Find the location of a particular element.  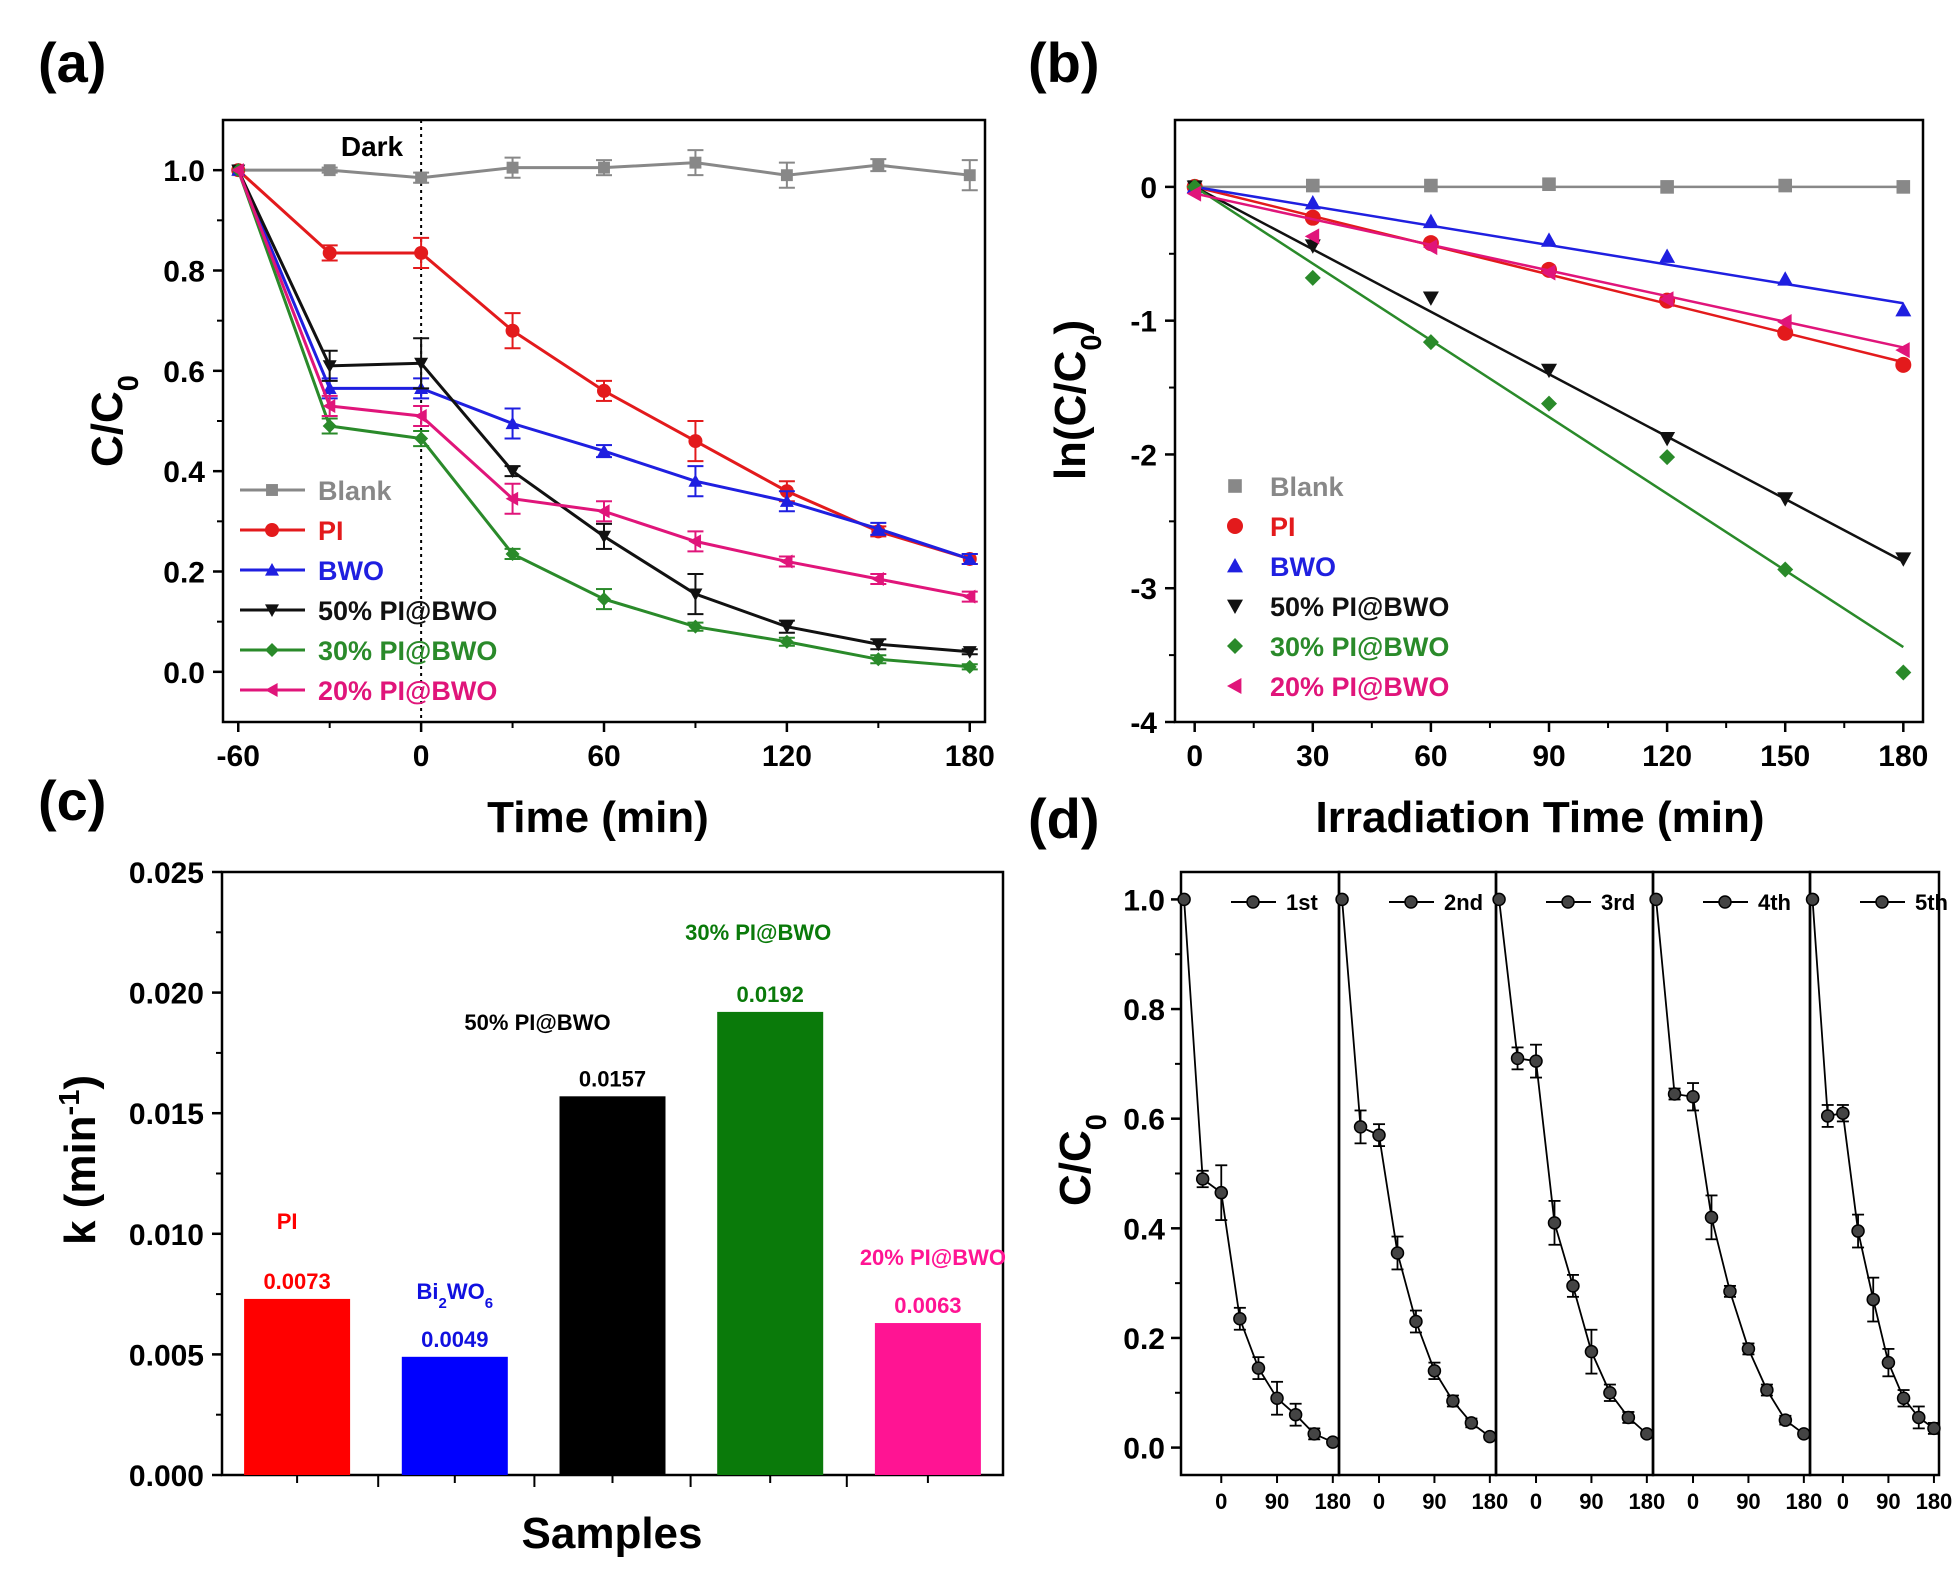

panel-a-legend: Blank PI BWO 50% PI@BWO 30% PI@BWO 20% PI@BWO is located at coordinates (368, 591).